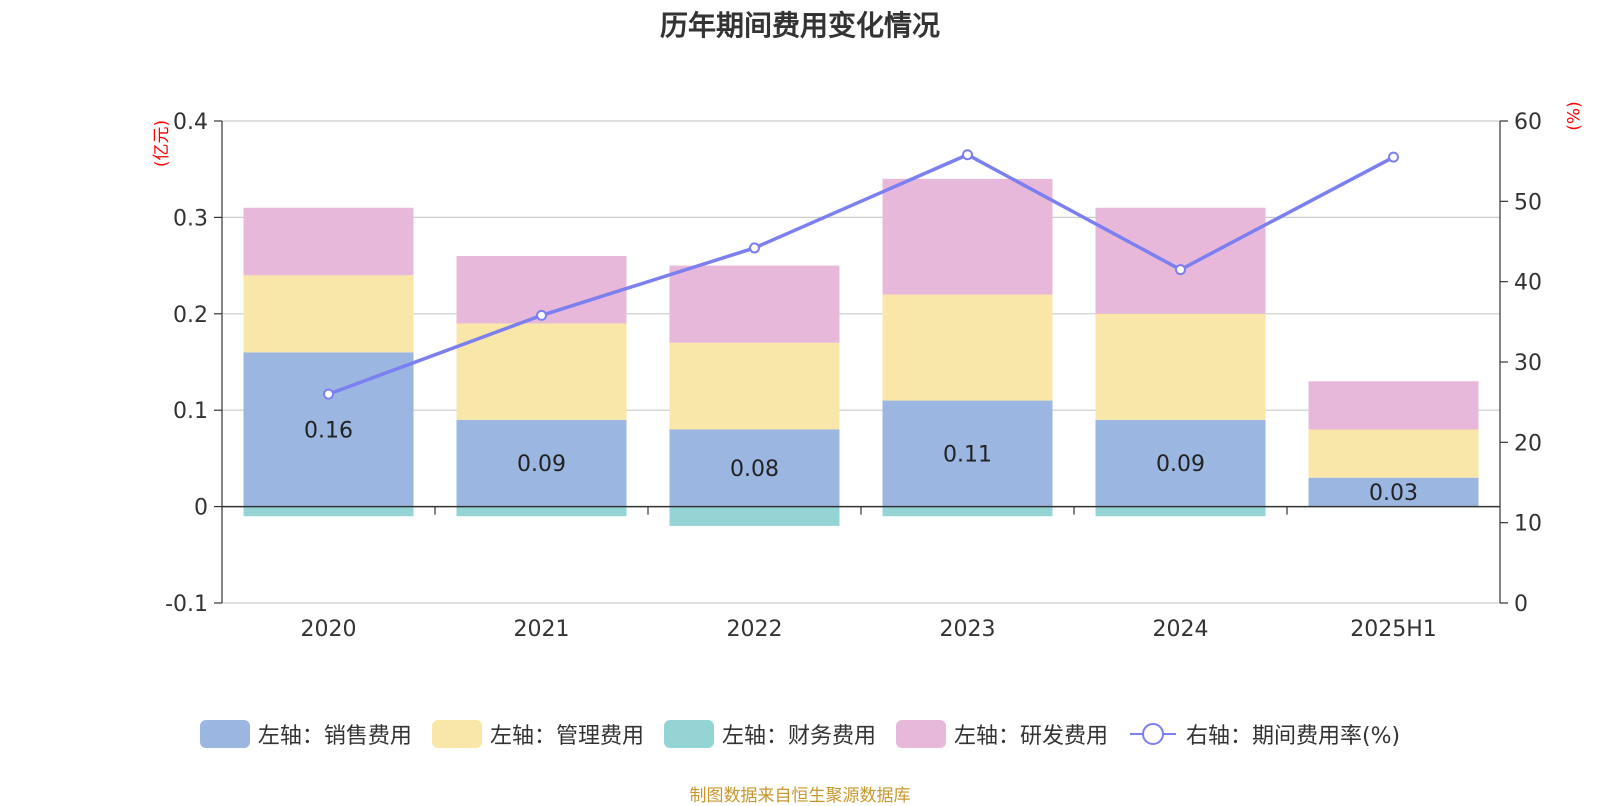 This screenshot has width=1600, height=806. I want to click on x-axis-tick-label: 2020, so click(329, 629).